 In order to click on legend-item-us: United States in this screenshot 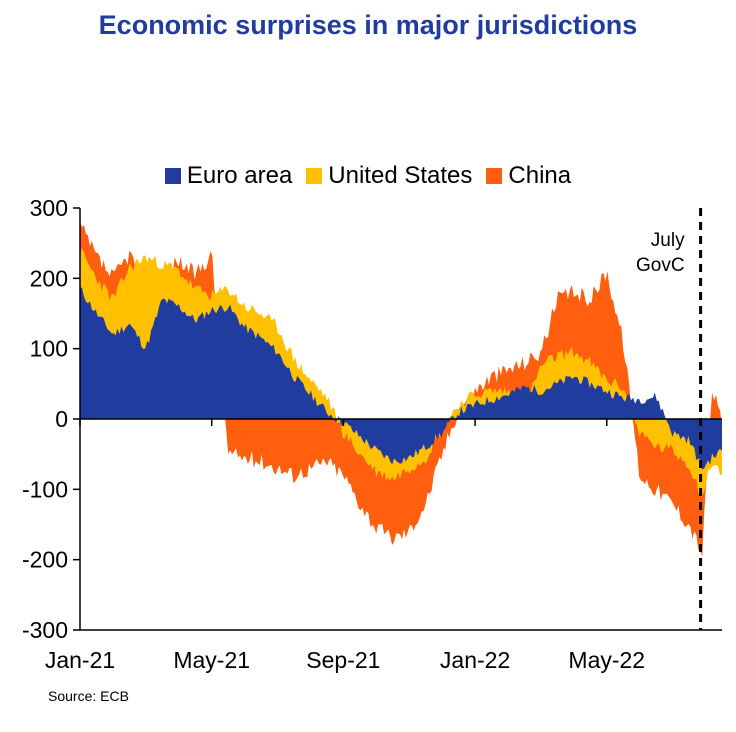, I will do `click(389, 176)`.